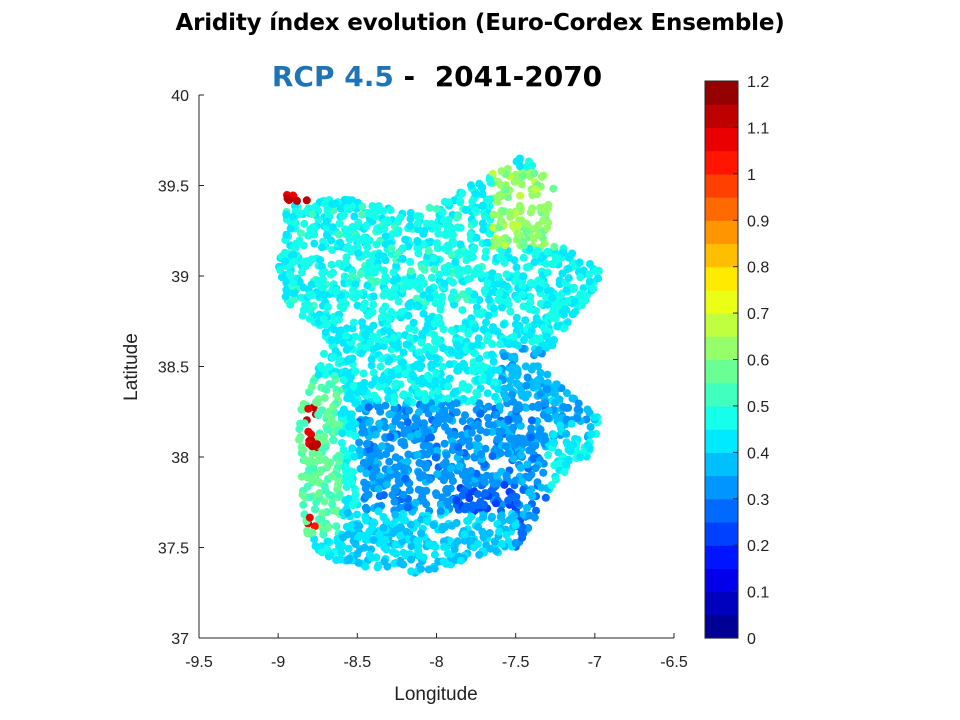 The image size is (960, 720). Describe the element at coordinates (435, 694) in the screenshot. I see `x-axis-label: Longitude` at that location.